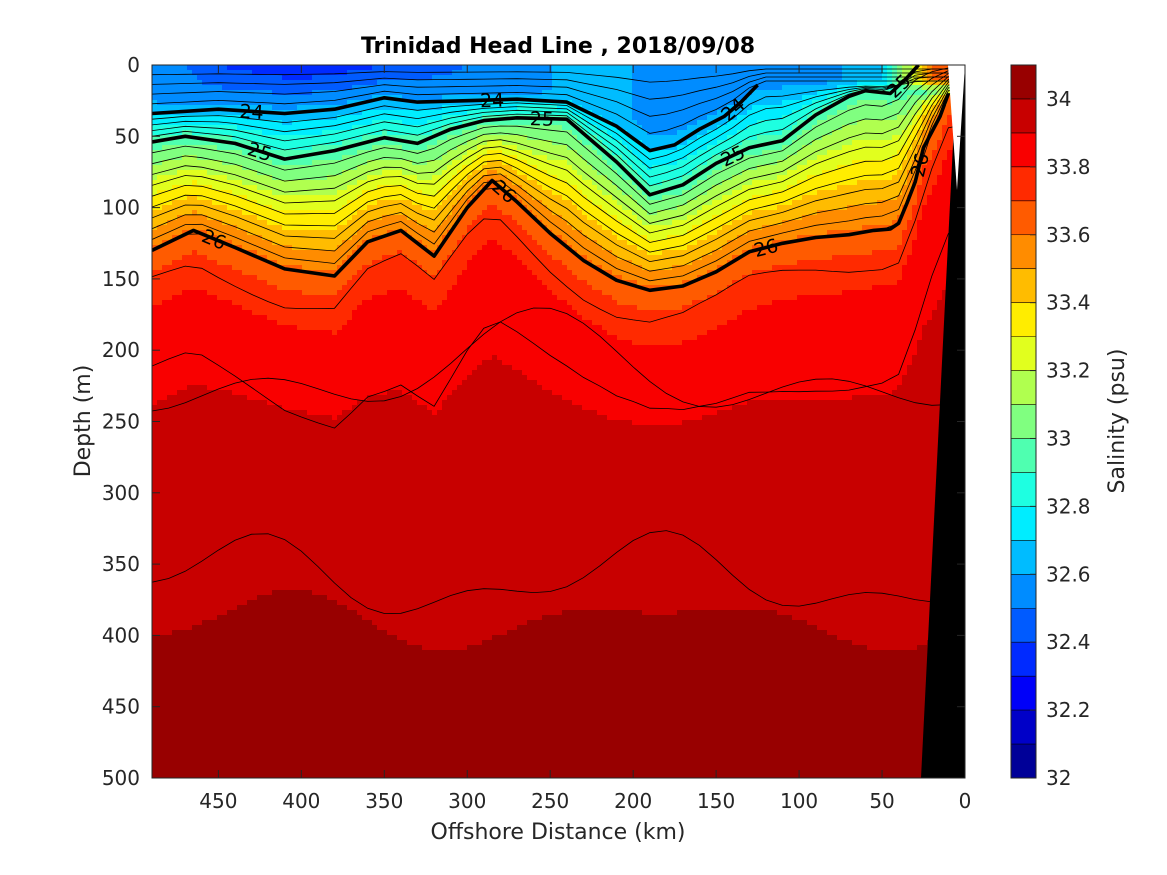 The height and width of the screenshot is (875, 1167). I want to click on y-tick-label: 450, so click(121, 707).